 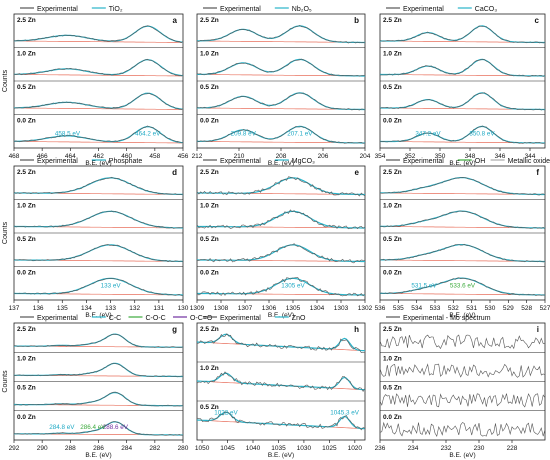 I want to click on legend-c: Experimental CaCO₃, so click(x=441, y=9).